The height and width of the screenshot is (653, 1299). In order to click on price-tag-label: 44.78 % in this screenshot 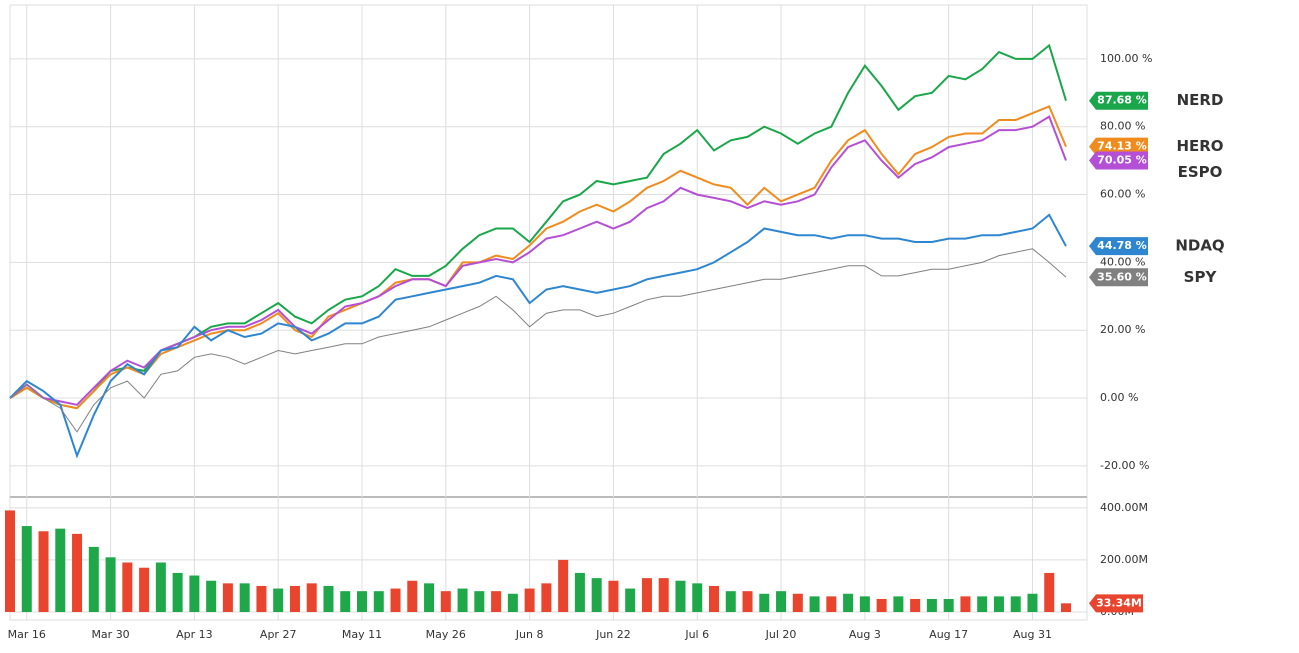, I will do `click(1122, 245)`.